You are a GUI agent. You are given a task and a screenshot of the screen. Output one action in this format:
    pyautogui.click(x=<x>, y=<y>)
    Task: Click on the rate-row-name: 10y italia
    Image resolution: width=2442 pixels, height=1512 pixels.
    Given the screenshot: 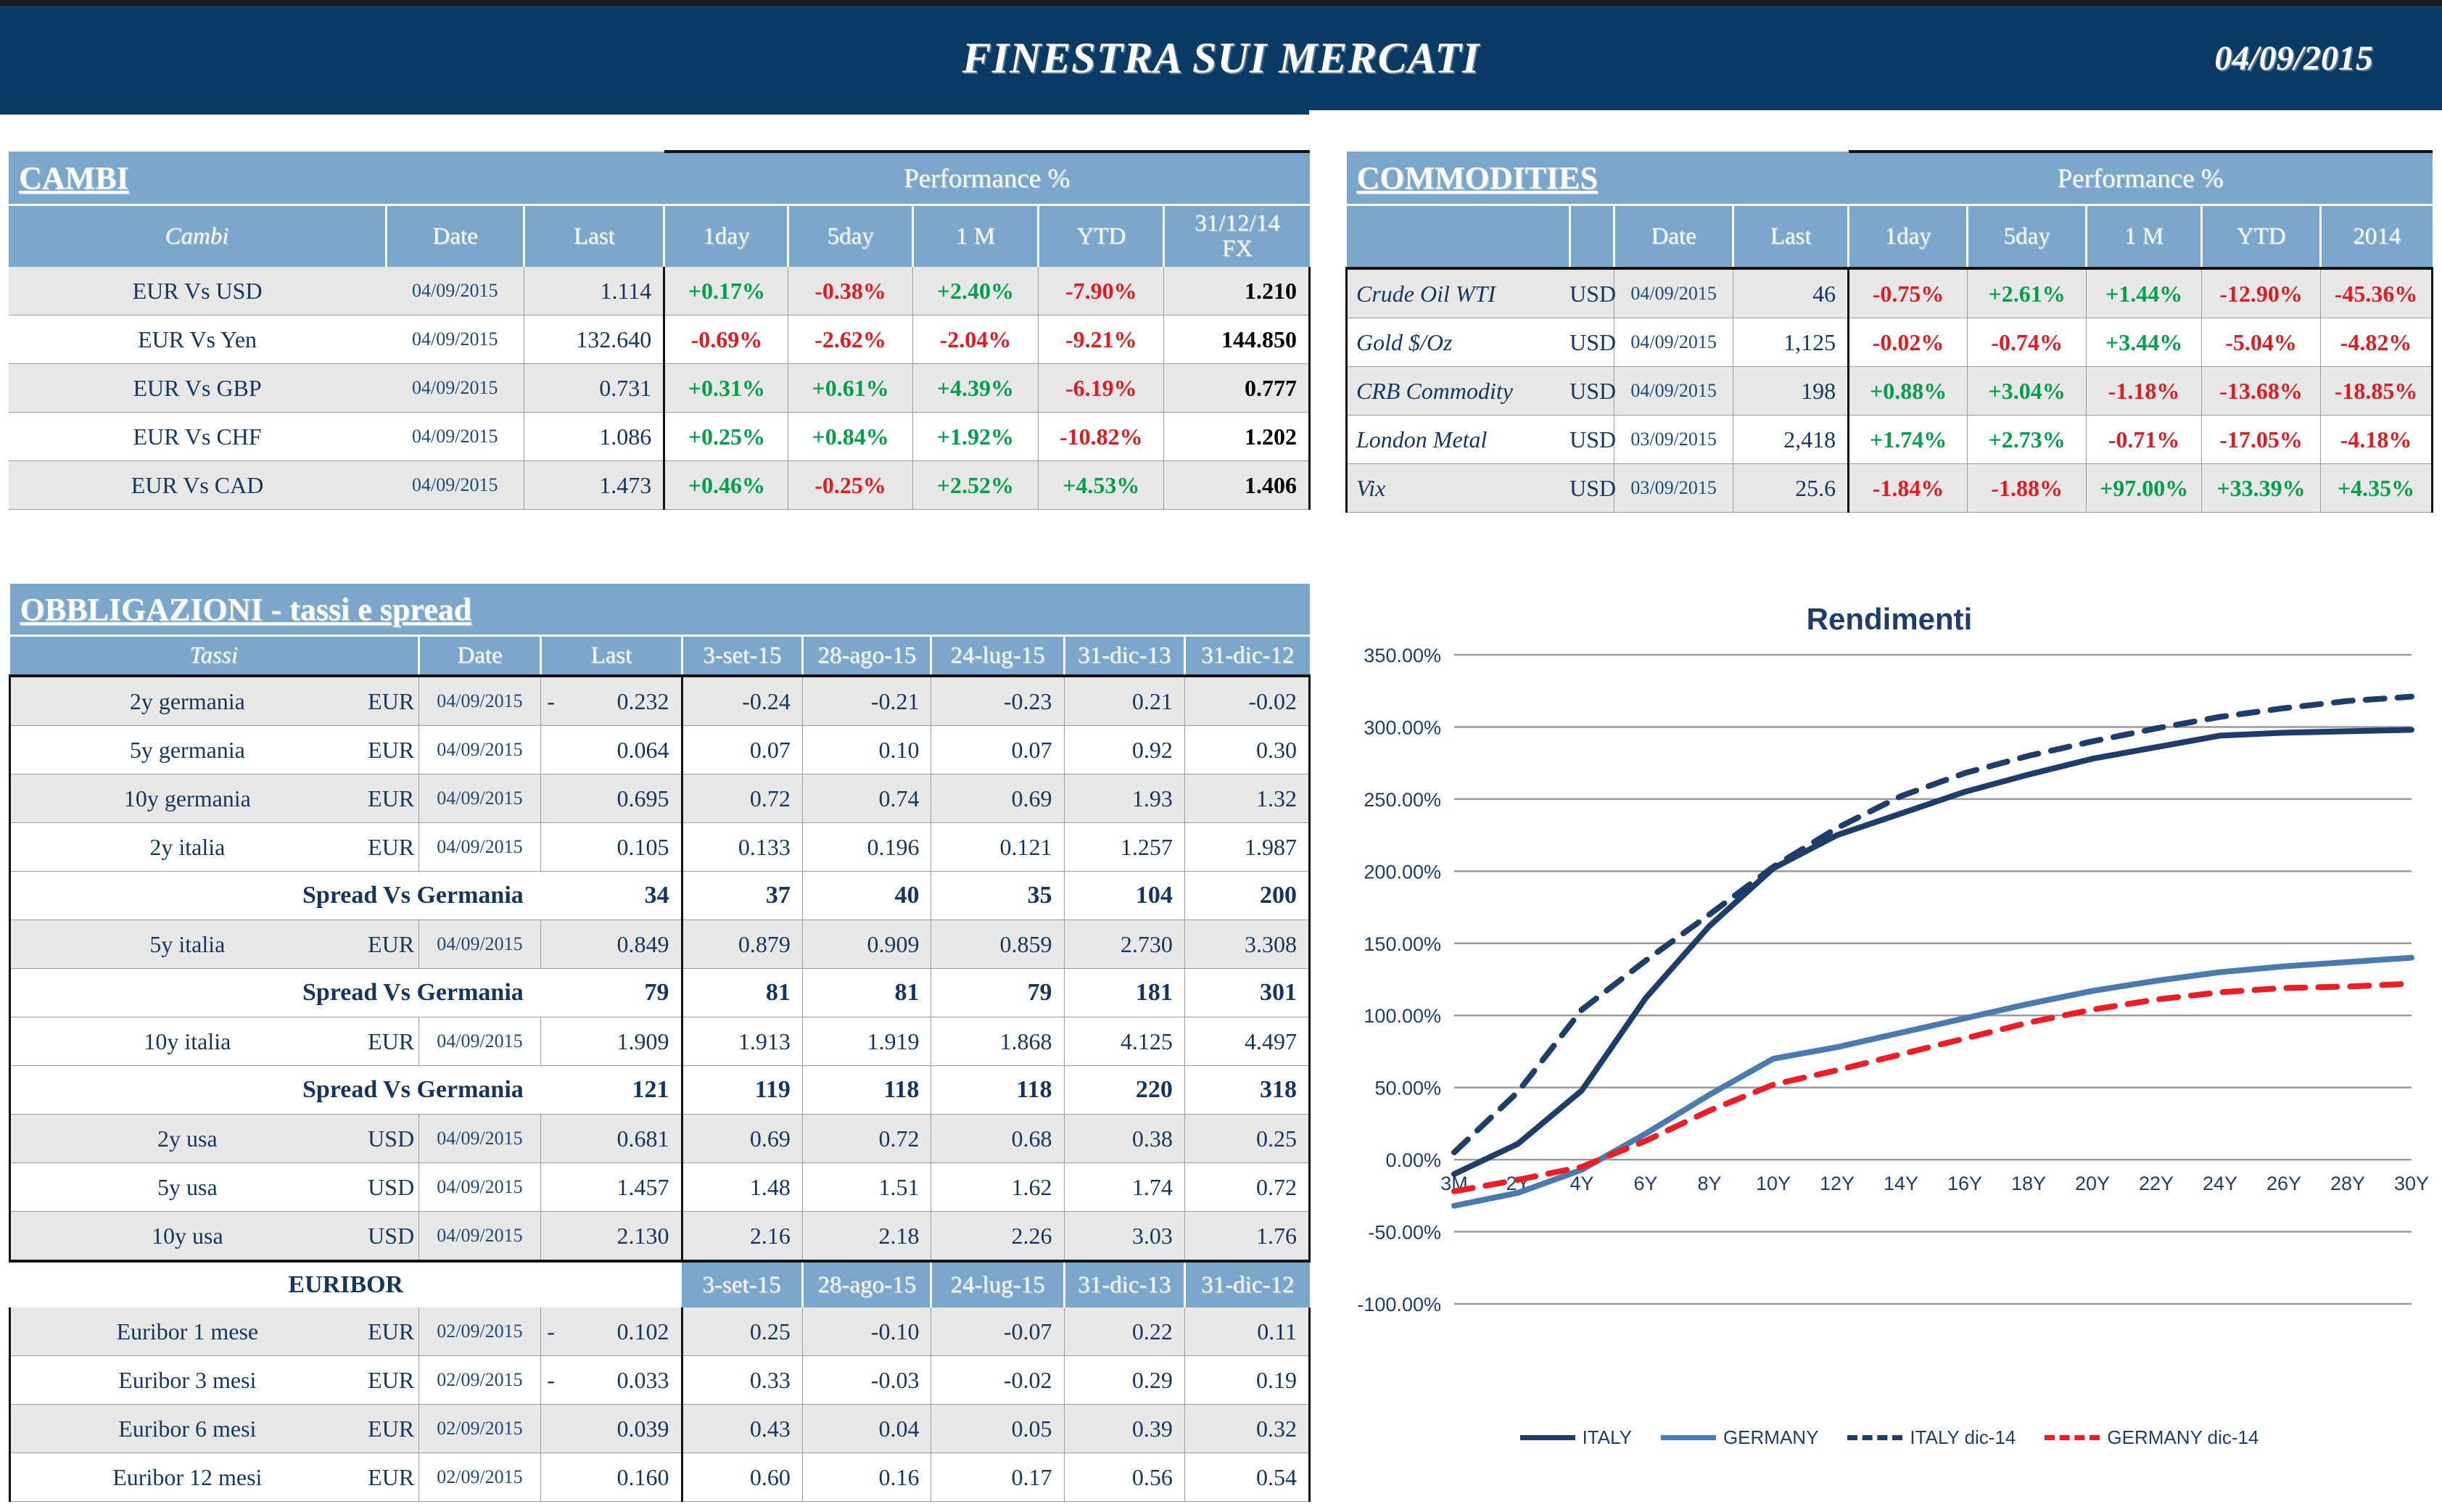 What is the action you would take?
    pyautogui.click(x=186, y=1041)
    